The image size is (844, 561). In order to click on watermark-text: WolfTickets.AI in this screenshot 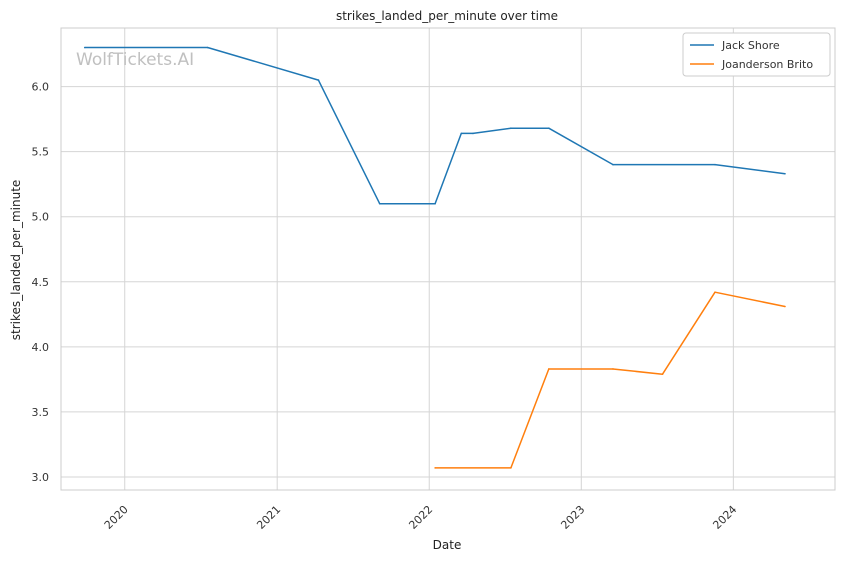, I will do `click(135, 60)`.